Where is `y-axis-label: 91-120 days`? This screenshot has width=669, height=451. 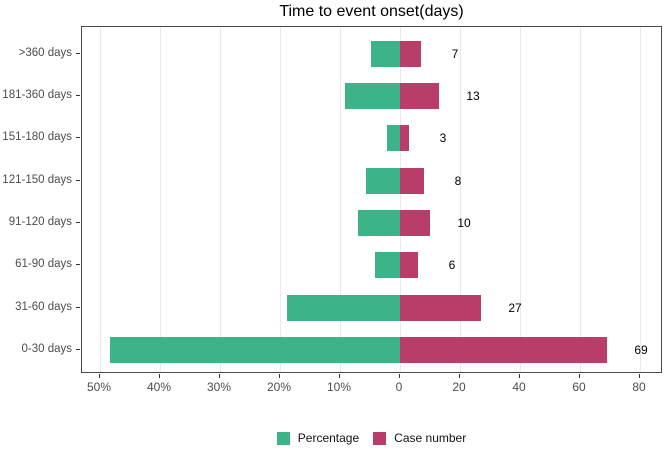
y-axis-label: 91-120 days is located at coordinates (40, 221).